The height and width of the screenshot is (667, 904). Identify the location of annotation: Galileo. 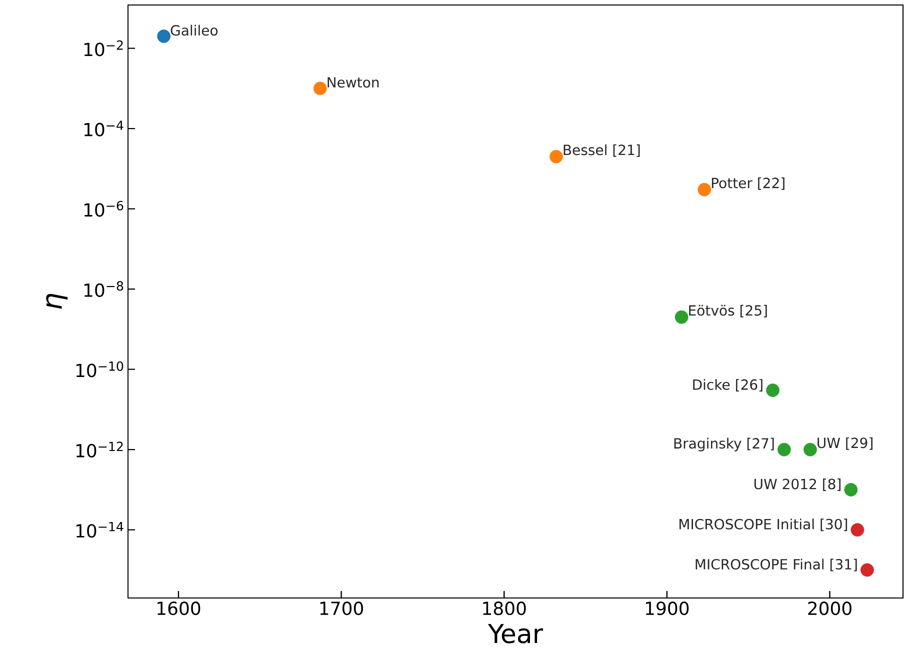
(194, 30).